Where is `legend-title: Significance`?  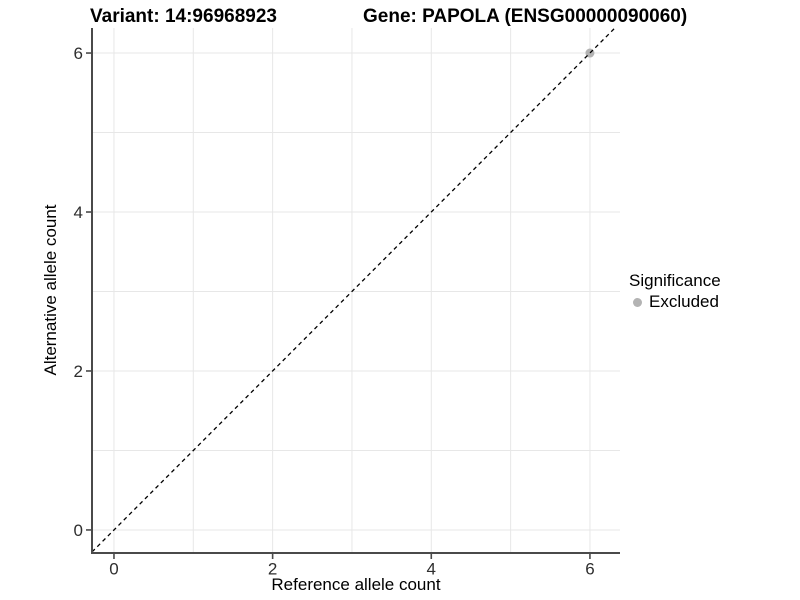
legend-title: Significance is located at coordinates (675, 280).